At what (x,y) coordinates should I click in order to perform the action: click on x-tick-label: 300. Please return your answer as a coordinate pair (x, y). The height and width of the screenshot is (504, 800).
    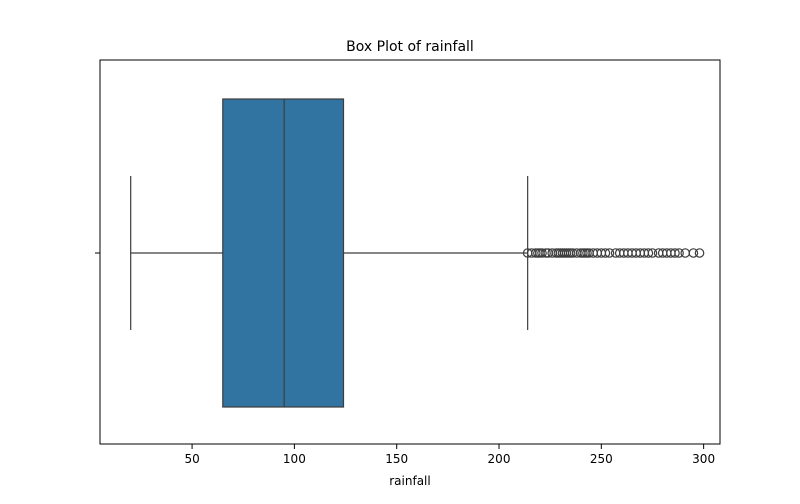
    Looking at the image, I should click on (703, 459).